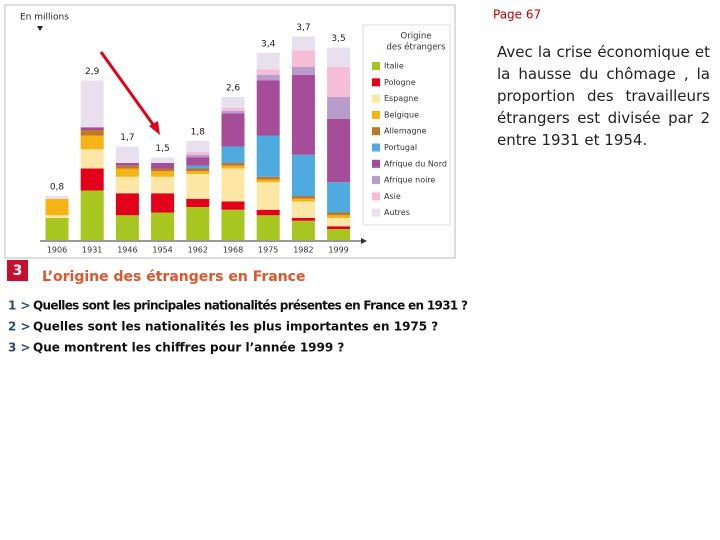 The width and height of the screenshot is (720, 540). I want to click on legend-title: Origine, so click(416, 37).